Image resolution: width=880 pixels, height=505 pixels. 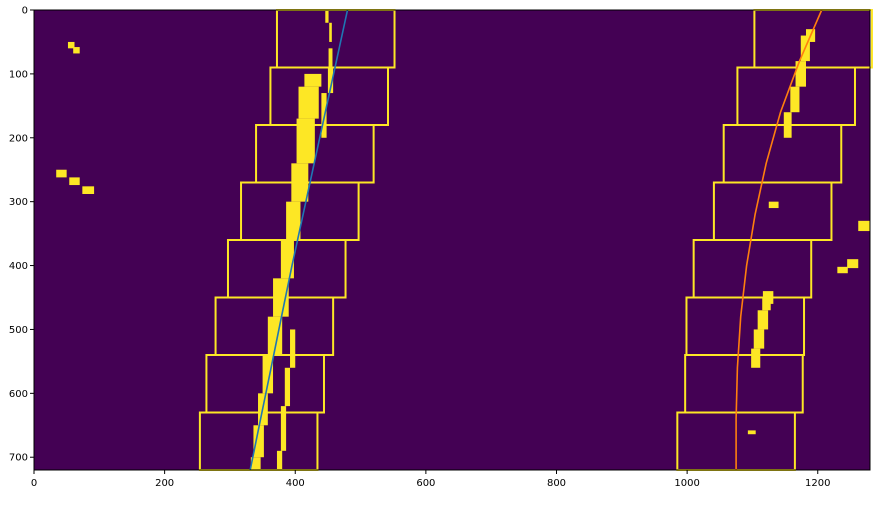 I want to click on x-tick-label: 0, so click(x=34, y=483).